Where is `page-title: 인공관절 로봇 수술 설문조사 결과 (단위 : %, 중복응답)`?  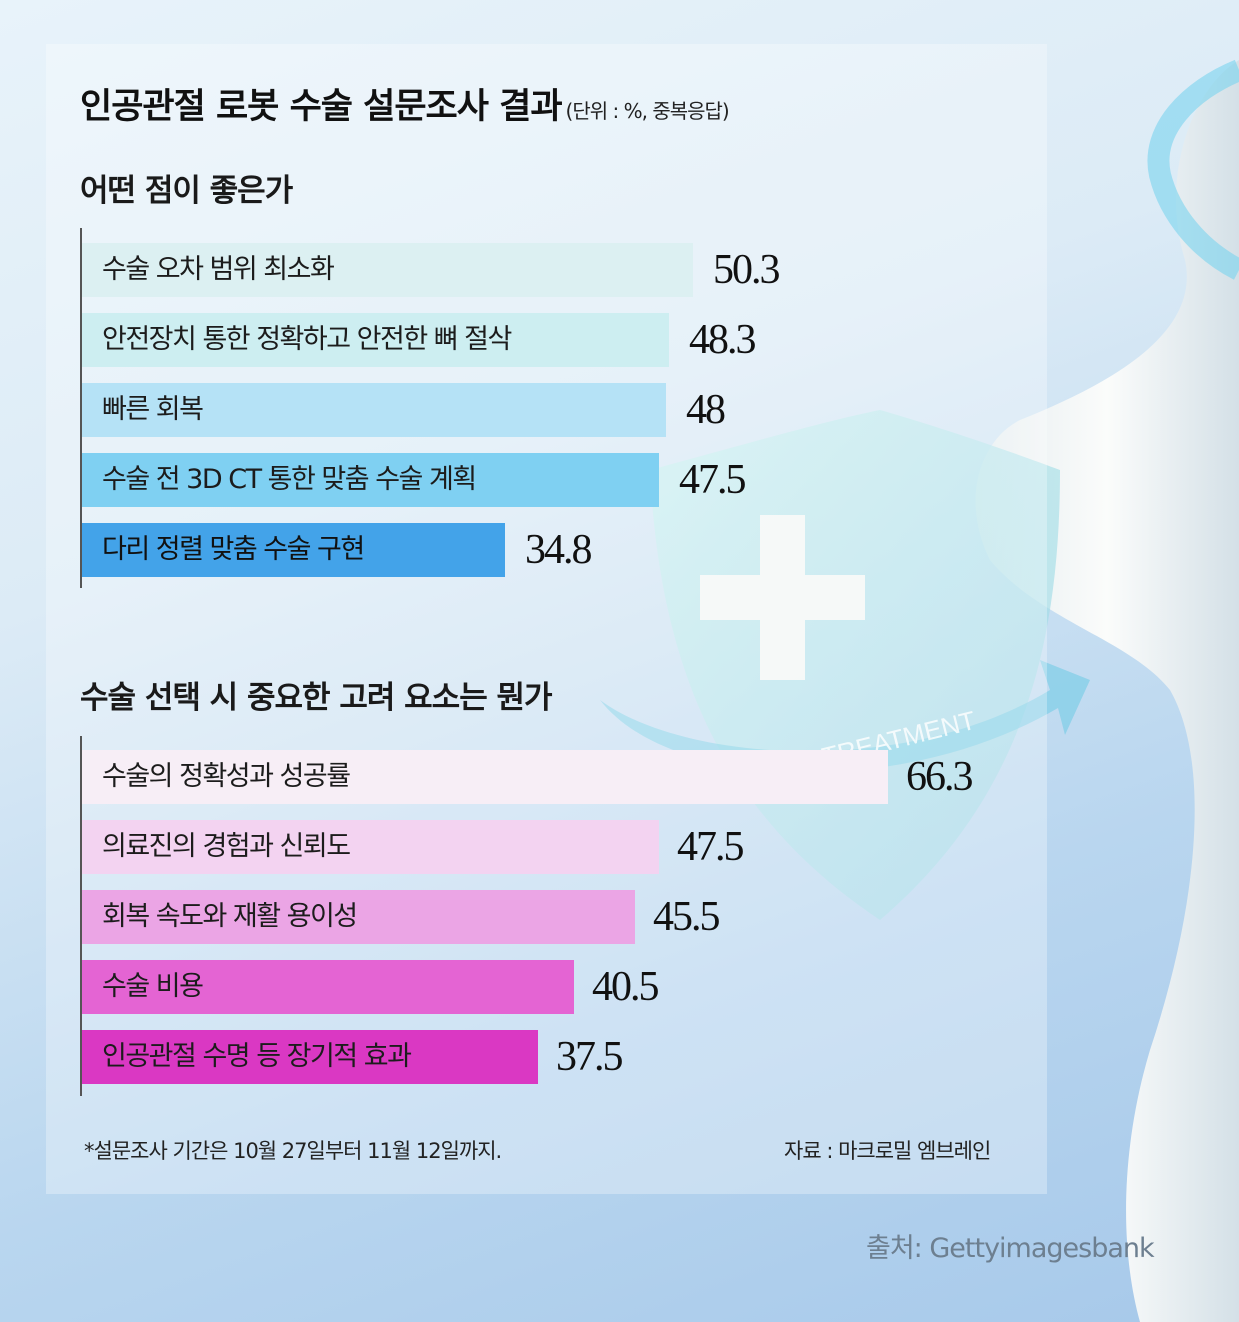
page-title: 인공관절 로봇 수술 설문조사 결과 (단위 : %, 중복응답) is located at coordinates (405, 103).